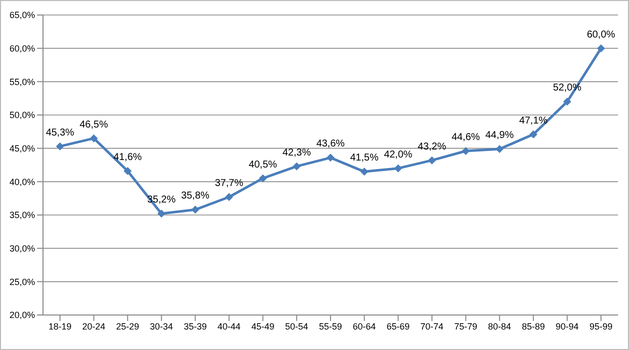 This screenshot has width=629, height=350. Describe the element at coordinates (296, 152) in the screenshot. I see `data-label: 42,3%` at that location.